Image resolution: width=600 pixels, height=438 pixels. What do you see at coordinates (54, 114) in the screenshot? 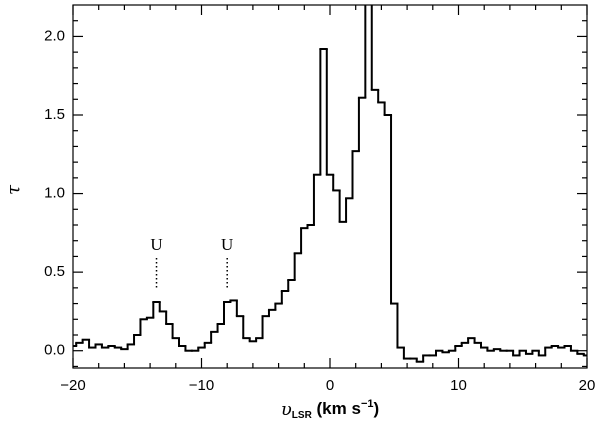
I see `y-tick-label: 1.5` at bounding box center [54, 114].